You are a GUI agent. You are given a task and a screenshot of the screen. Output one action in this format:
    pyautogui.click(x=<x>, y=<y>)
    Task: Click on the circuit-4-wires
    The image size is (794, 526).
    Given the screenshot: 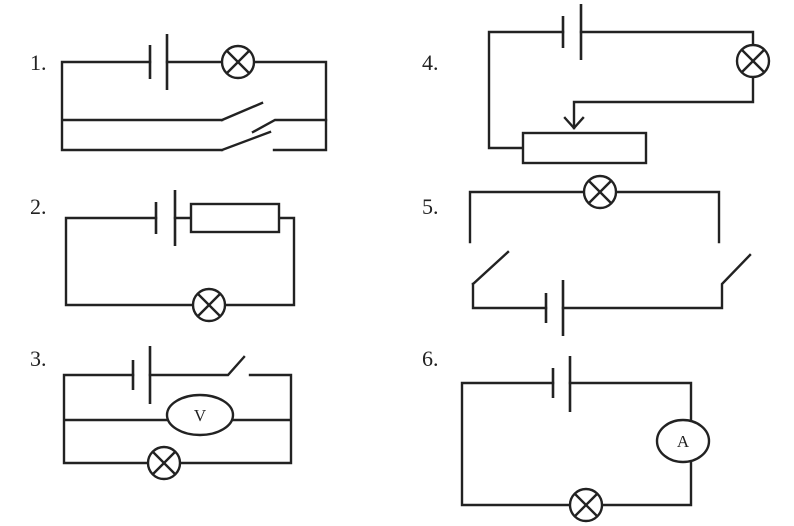 What is the action you would take?
    pyautogui.click(x=621, y=90)
    